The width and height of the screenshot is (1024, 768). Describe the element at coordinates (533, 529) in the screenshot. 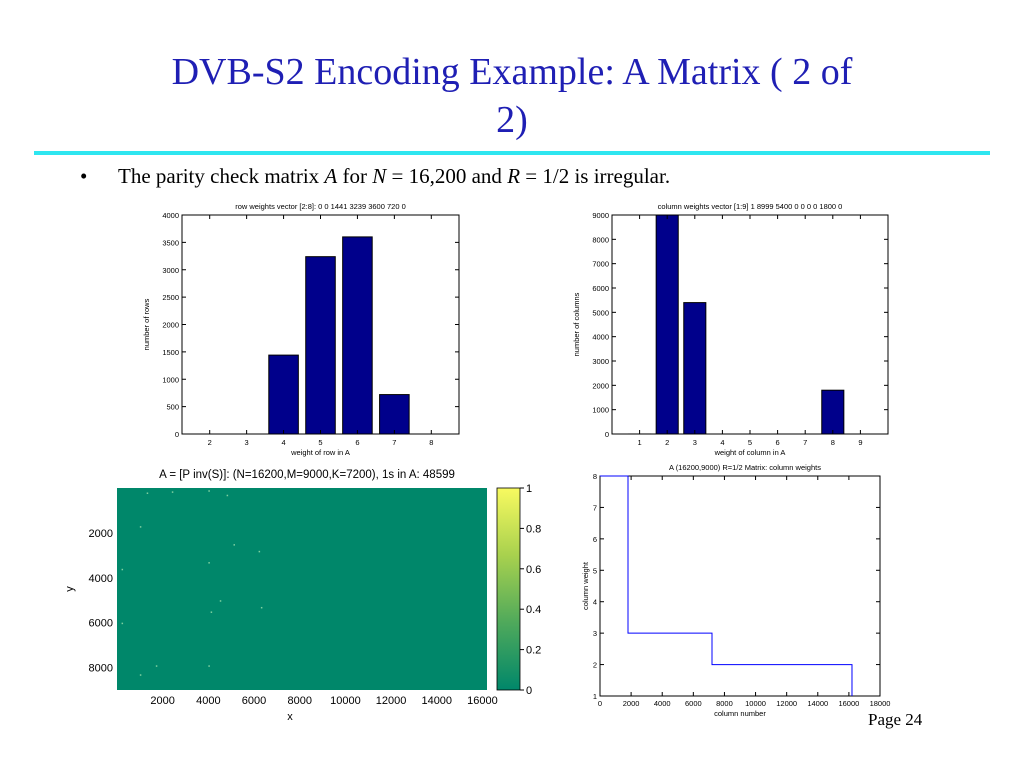

I see `colorbar-tick-label: 0.8` at that location.